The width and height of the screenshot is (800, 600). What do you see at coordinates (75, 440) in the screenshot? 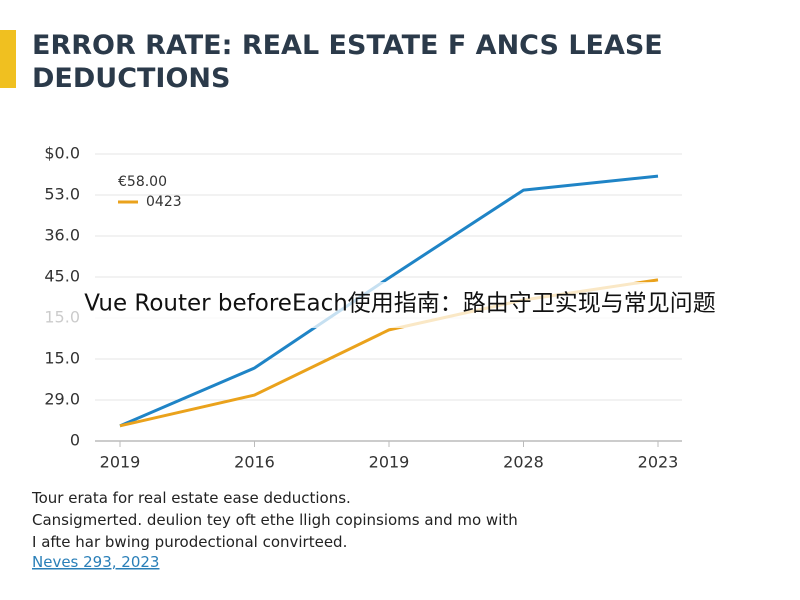
I see `y-tick-label: 0` at bounding box center [75, 440].